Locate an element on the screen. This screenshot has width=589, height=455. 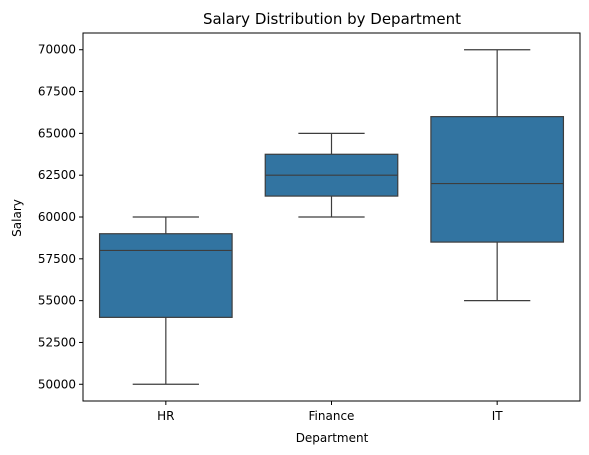
box-hr is located at coordinates (165, 300).